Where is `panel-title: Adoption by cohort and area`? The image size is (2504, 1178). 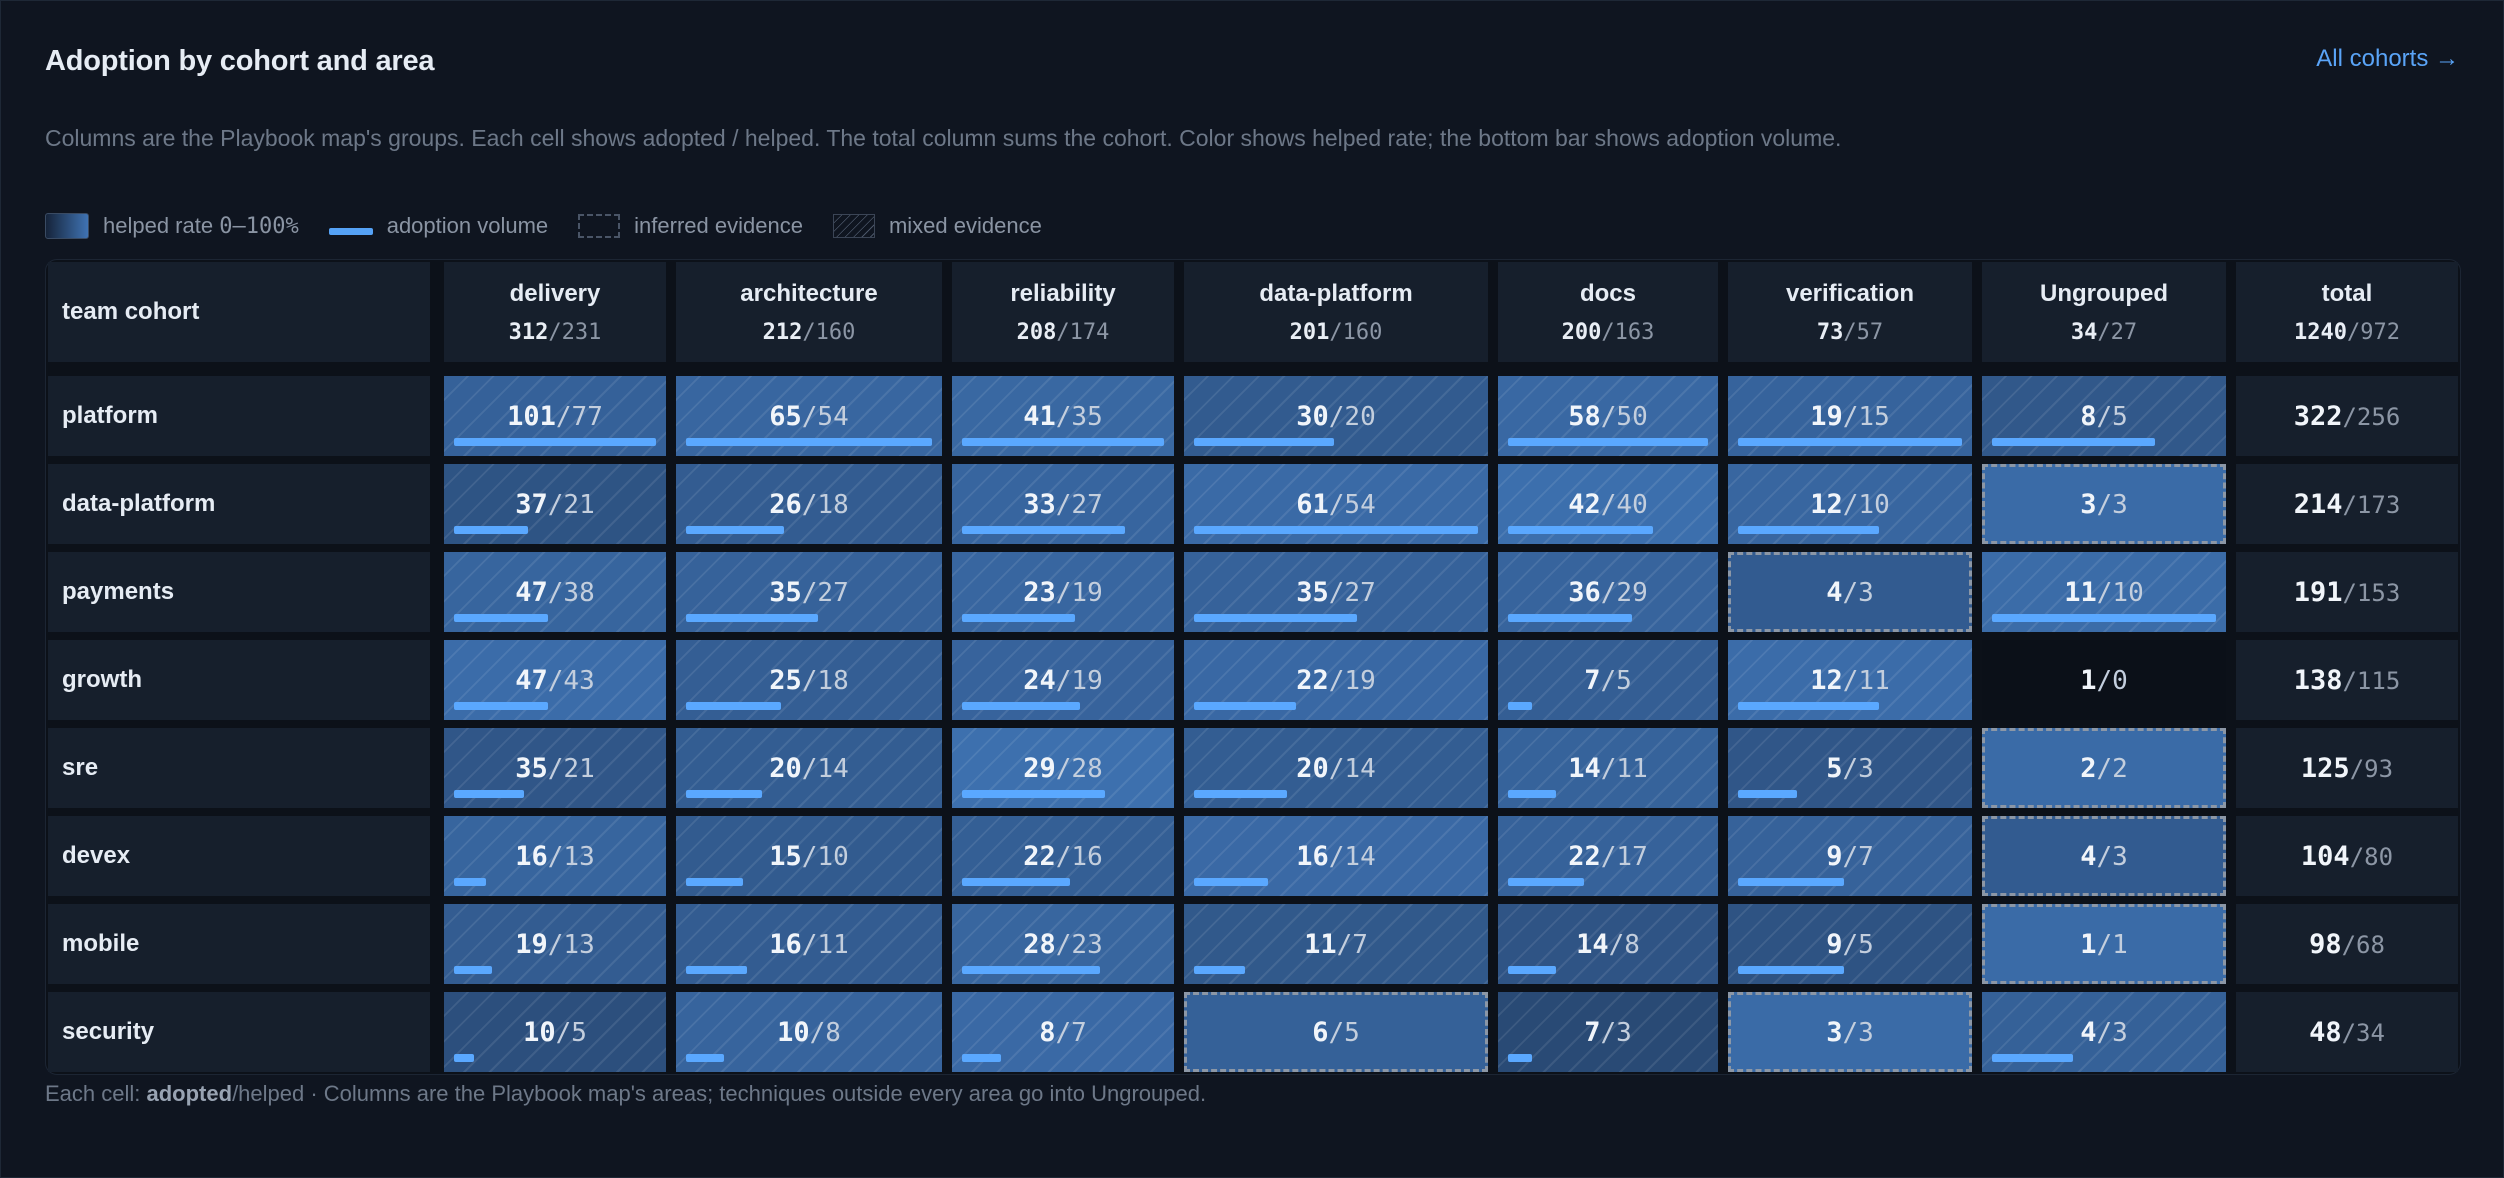
panel-title: Adoption by cohort and area is located at coordinates (240, 61).